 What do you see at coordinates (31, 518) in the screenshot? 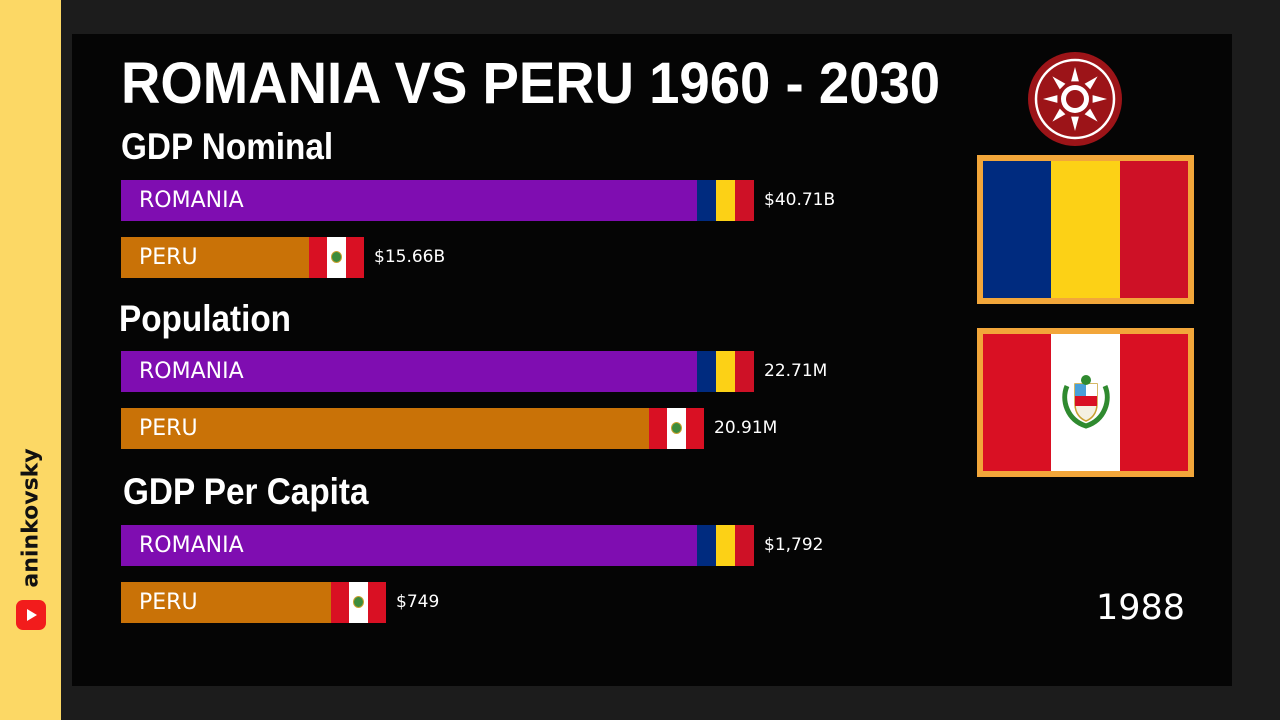
I see `channel-name: aninkovsky` at bounding box center [31, 518].